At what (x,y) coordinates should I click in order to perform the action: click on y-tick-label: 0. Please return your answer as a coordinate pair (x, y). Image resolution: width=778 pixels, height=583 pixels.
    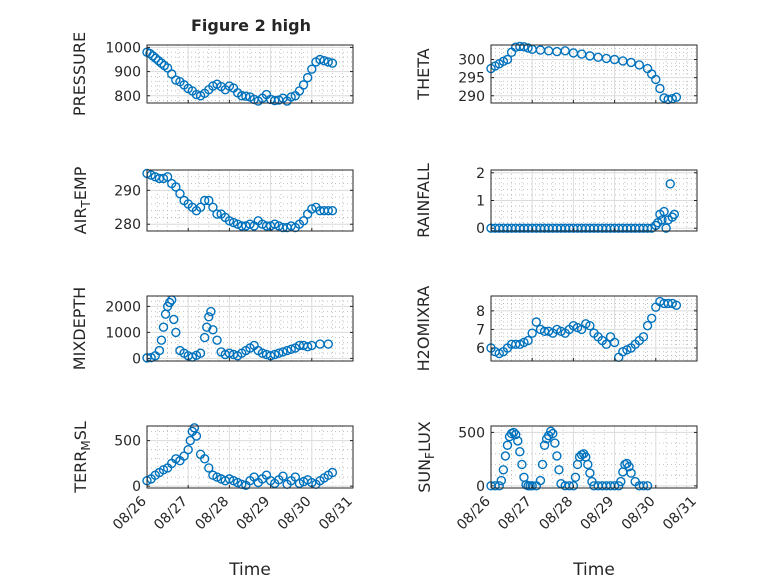
    Looking at the image, I should click on (136, 487).